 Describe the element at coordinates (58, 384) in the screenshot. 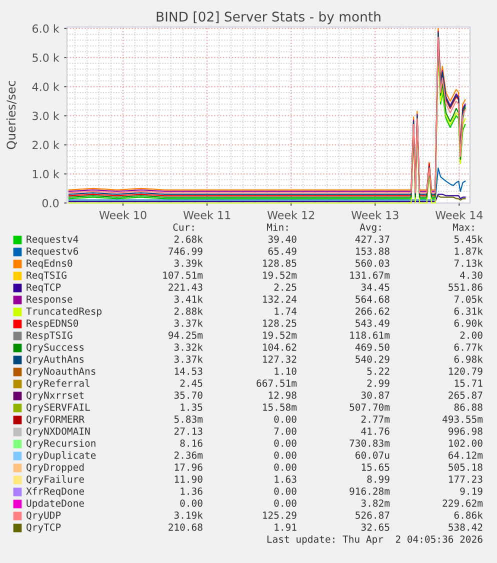

I see `legend-label: QryReferral` at that location.